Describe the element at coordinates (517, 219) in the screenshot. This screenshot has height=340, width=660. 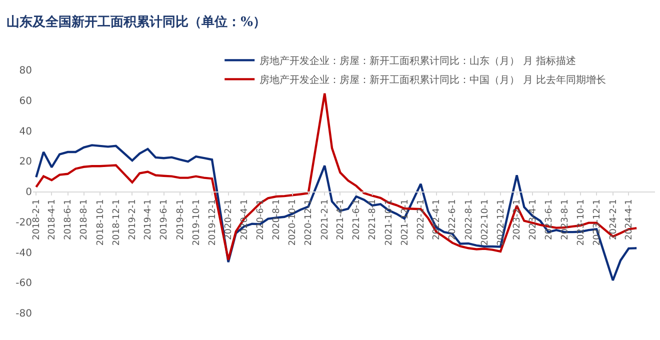
I see `x-tick-label: 2023-2-1` at that location.